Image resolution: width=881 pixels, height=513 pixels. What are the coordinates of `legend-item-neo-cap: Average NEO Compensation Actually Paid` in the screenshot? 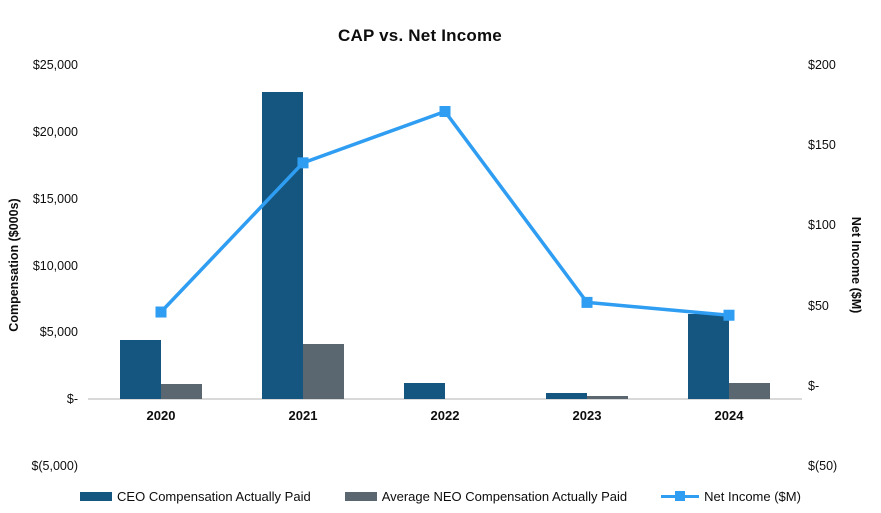 It's located at (486, 496).